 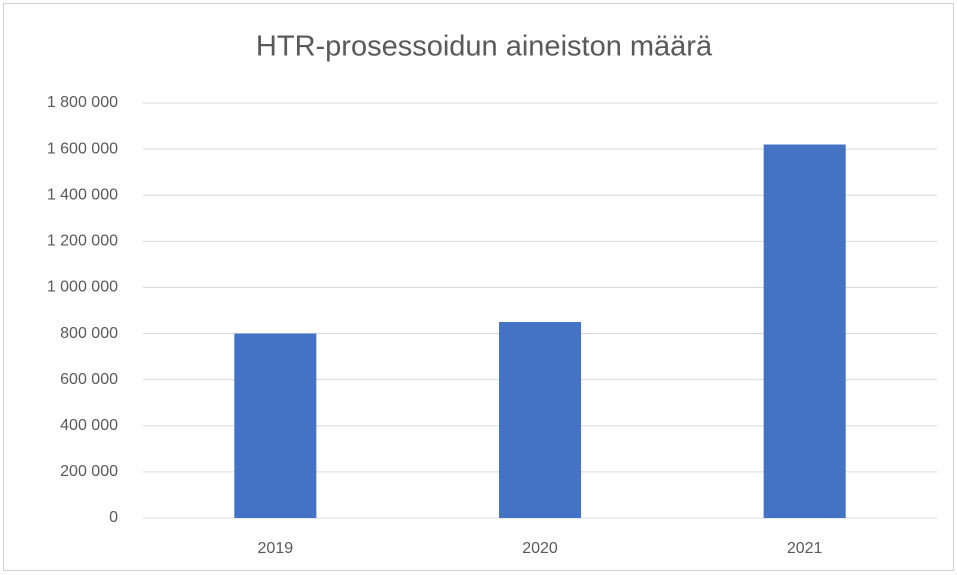 I want to click on y-tick-label: 0, so click(x=113, y=517).